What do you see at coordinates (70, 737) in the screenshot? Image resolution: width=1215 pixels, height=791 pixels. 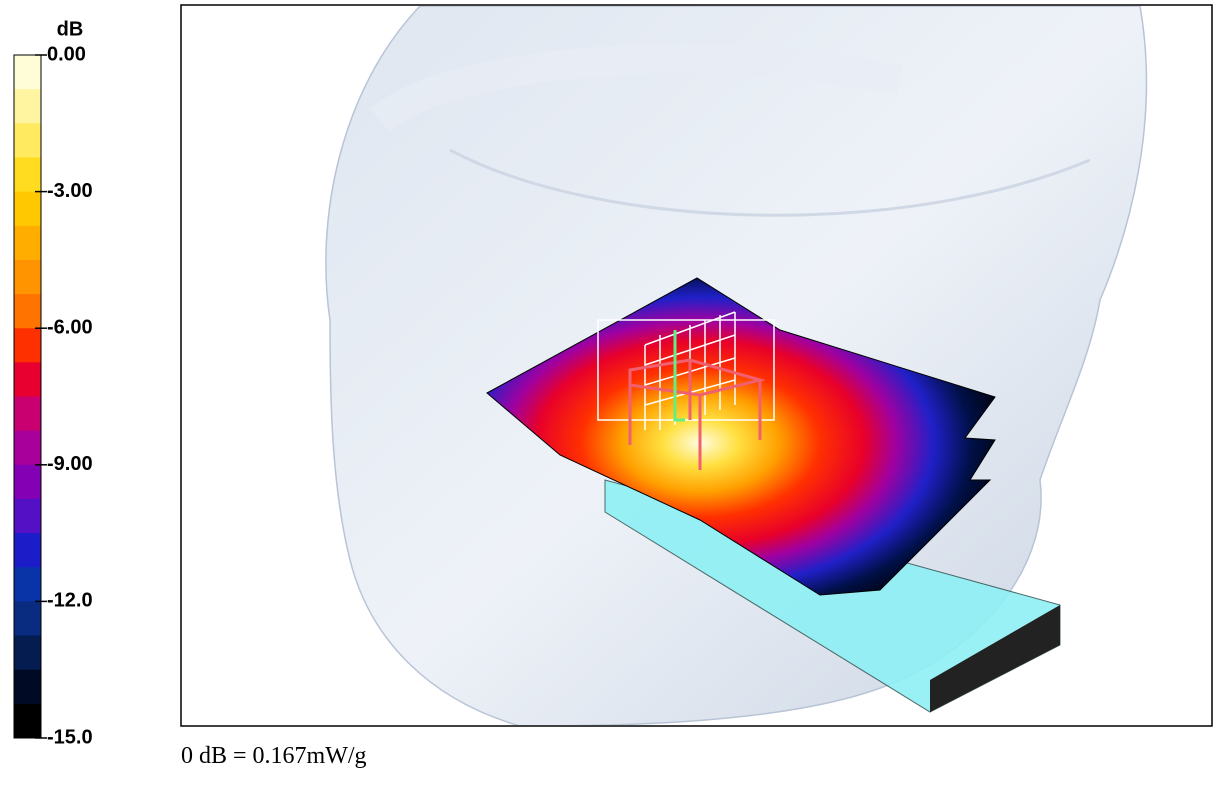 I see `colorbar-tick-label: -15.0` at bounding box center [70, 737].